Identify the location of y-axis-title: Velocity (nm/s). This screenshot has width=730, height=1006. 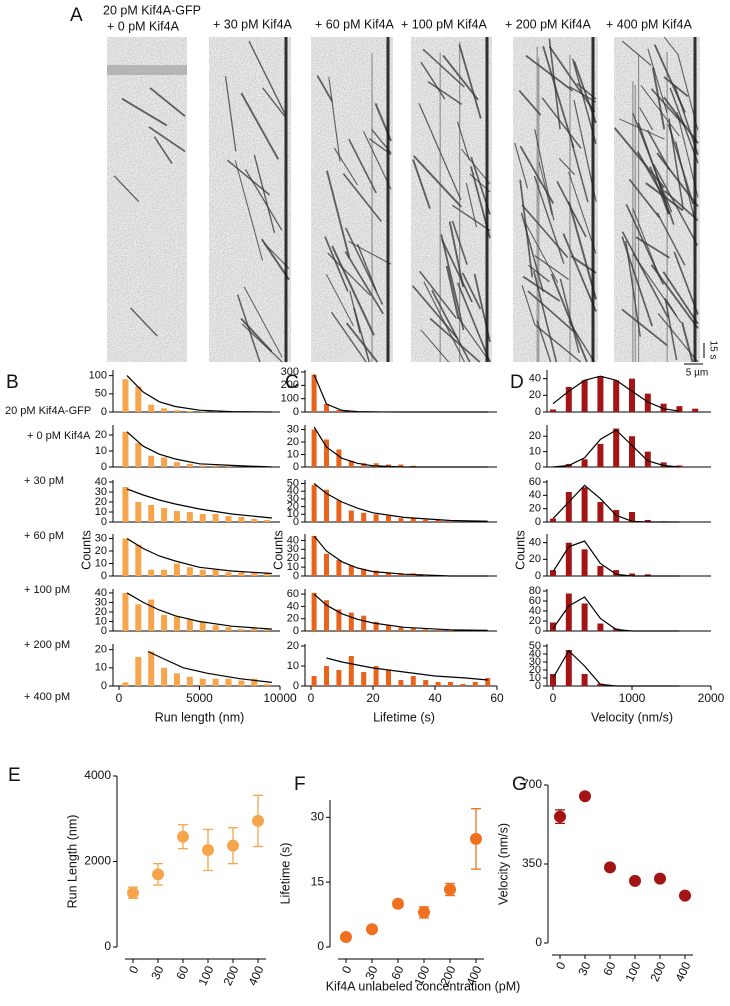
(503, 864).